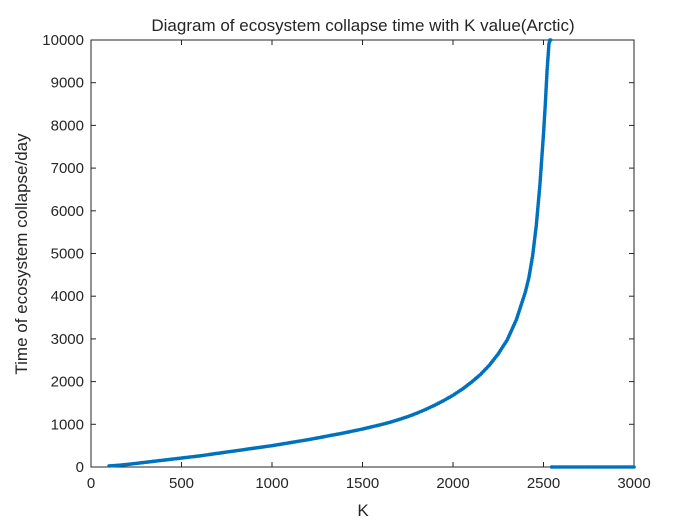 This screenshot has width=700, height=525. Describe the element at coordinates (67, 296) in the screenshot. I see `y-tick-label: 4000` at that location.